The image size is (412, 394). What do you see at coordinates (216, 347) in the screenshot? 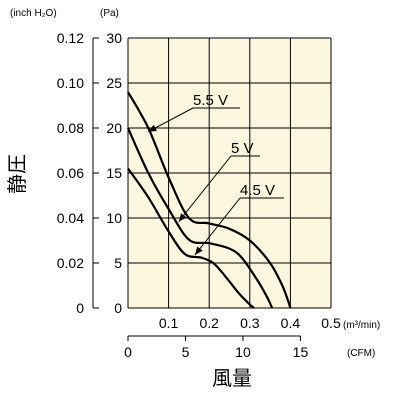
I see `cfm-axis: 0 5 10 15` at bounding box center [216, 347].